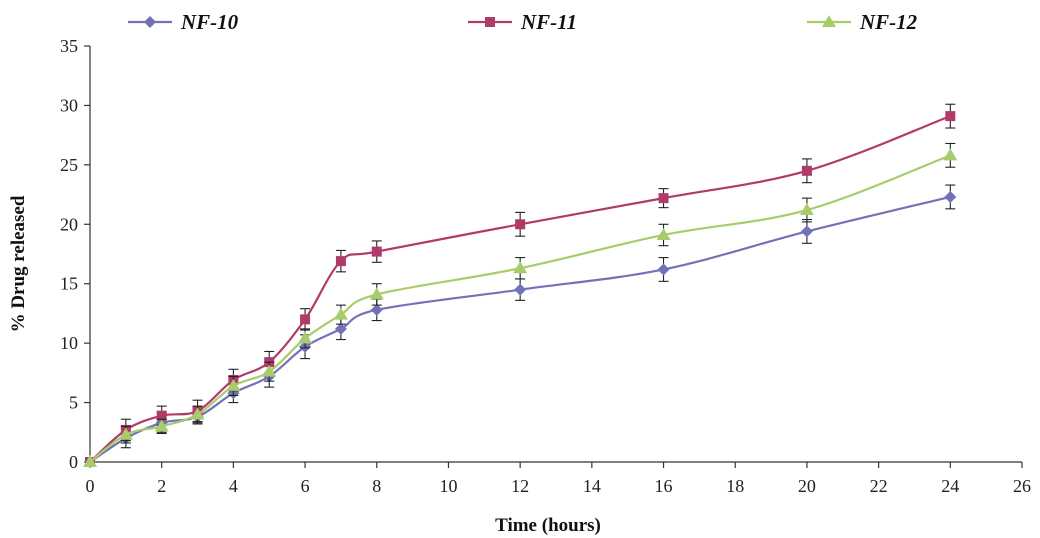  I want to click on x-tick-label: 18, so click(735, 486).